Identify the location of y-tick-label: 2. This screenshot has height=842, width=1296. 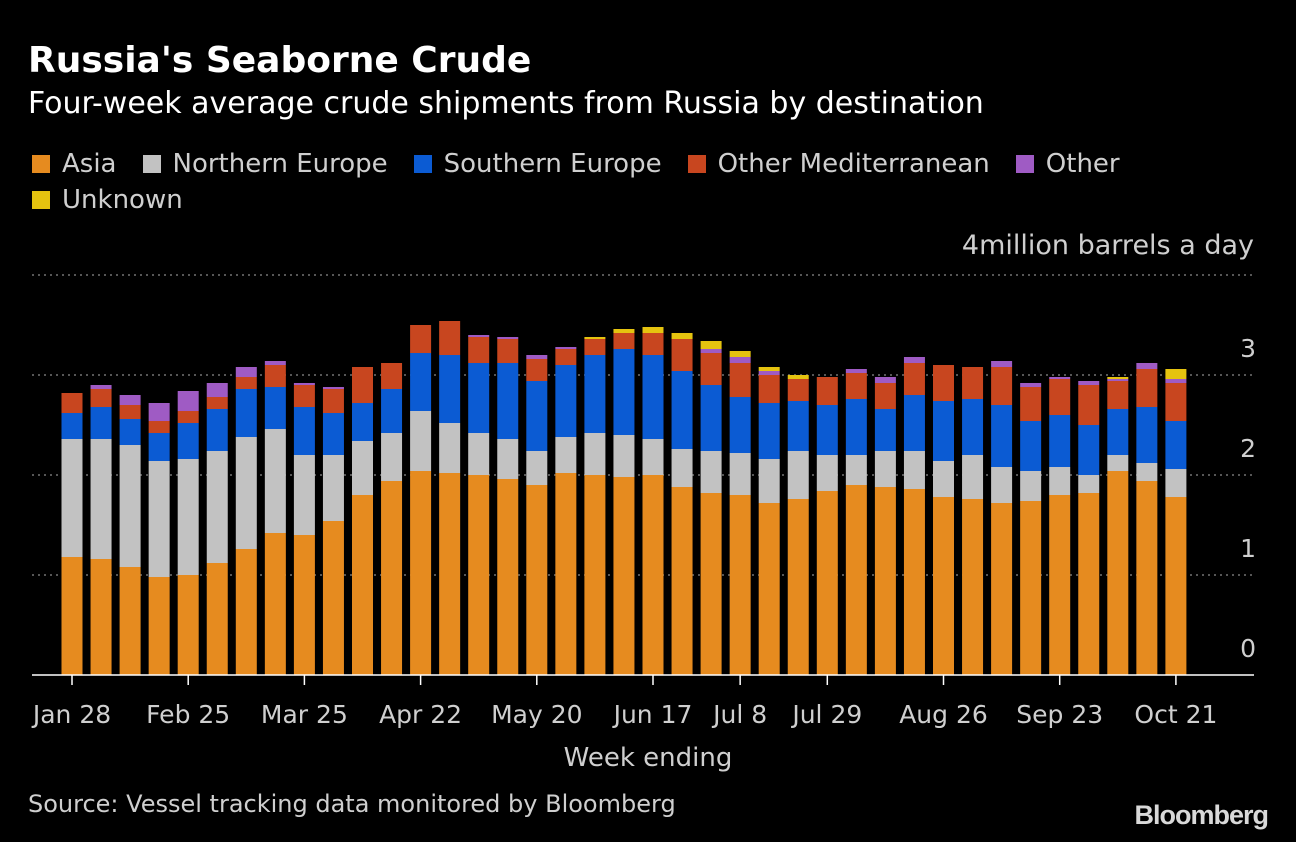
(1248, 448).